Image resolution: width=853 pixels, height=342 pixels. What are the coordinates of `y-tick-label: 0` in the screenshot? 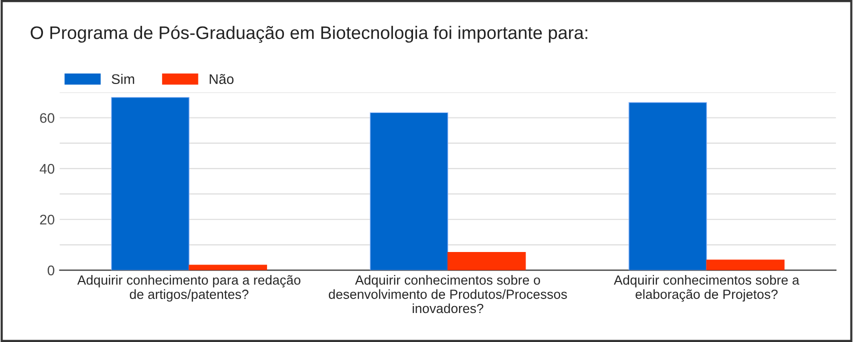 It's located at (51, 271).